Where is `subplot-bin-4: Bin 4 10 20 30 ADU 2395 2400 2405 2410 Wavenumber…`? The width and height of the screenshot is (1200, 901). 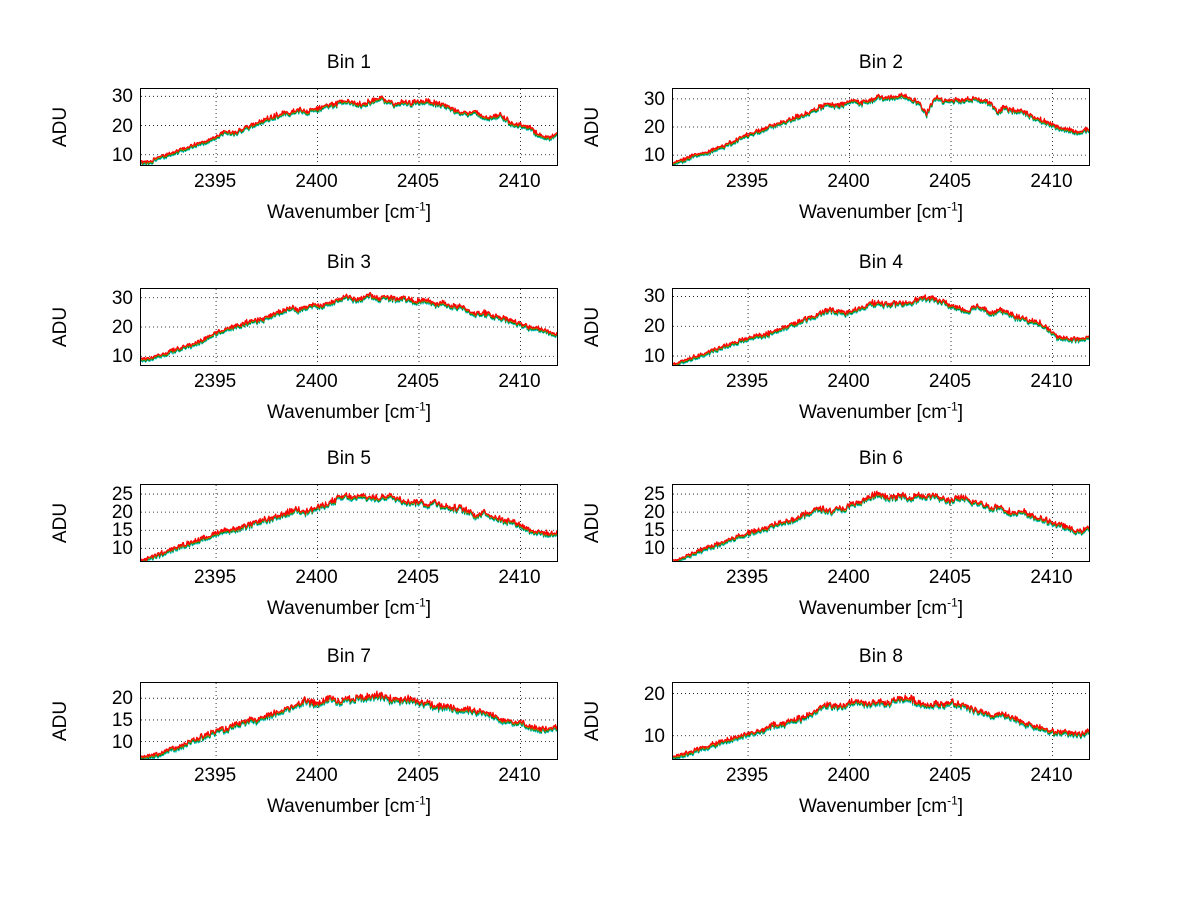 subplot-bin-4: Bin 4 10 20 30 ADU 2395 2400 2405 2410 Wavenumber… is located at coordinates (851, 346).